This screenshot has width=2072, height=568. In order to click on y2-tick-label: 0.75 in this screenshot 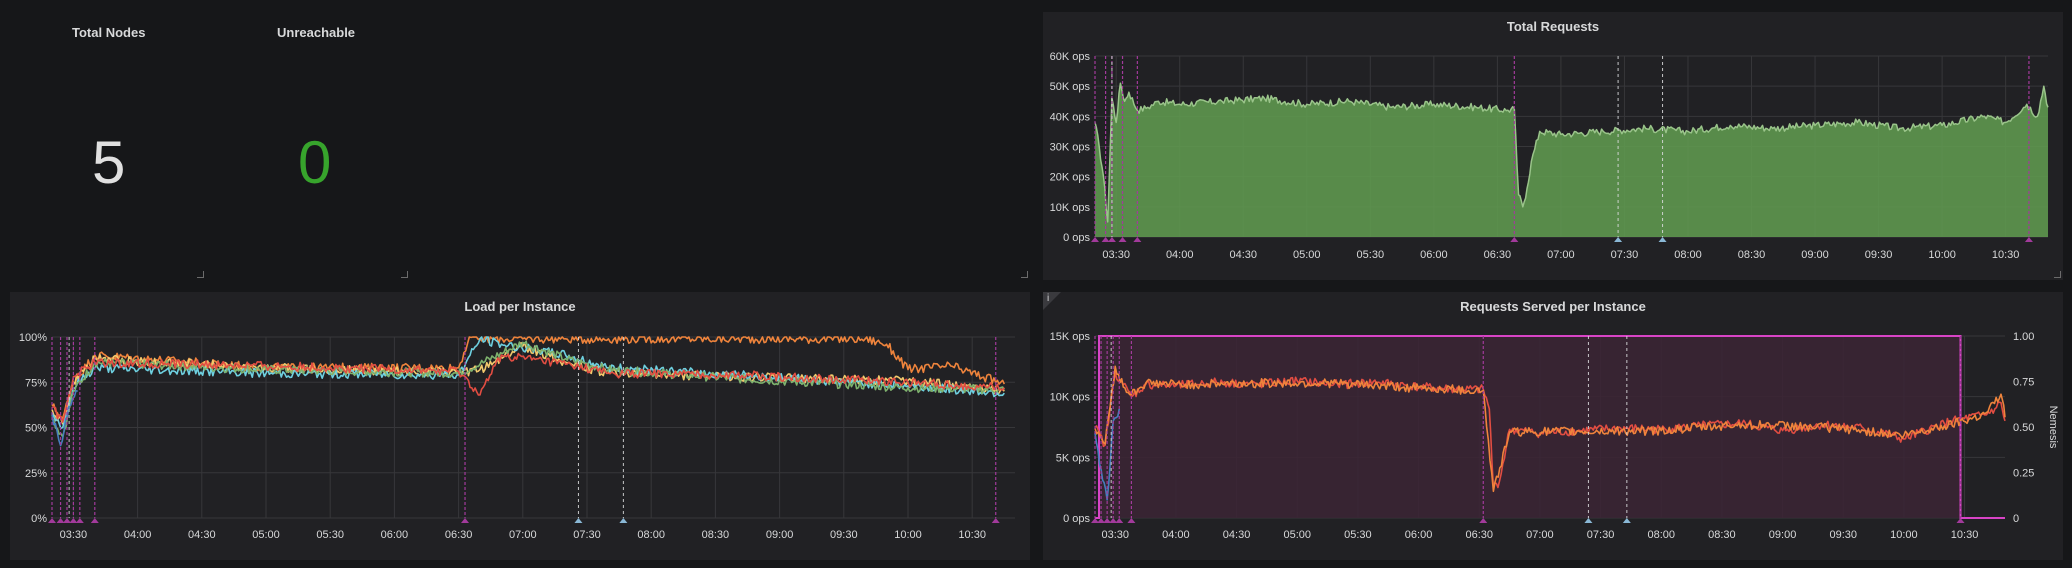, I will do `click(2023, 383)`.